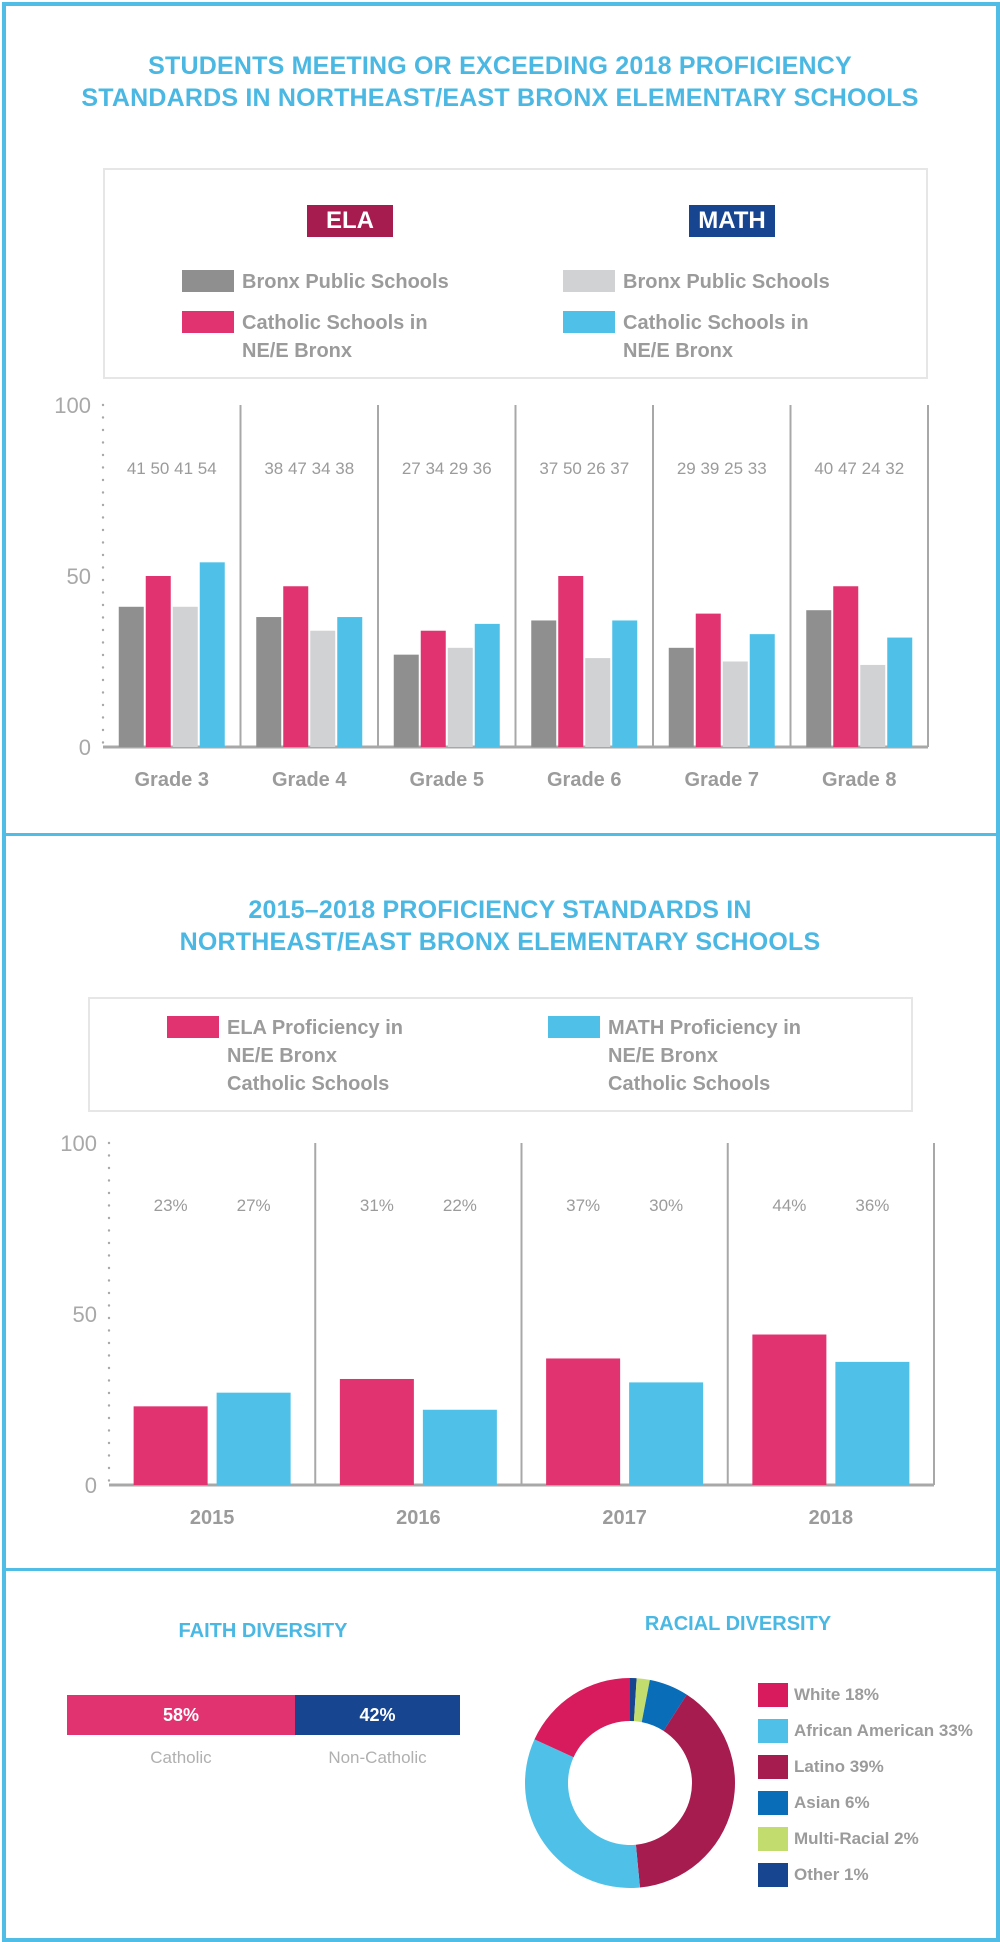 This screenshot has width=1000, height=1942. Describe the element at coordinates (447, 780) in the screenshot. I see `x-tick-label: Grade 5` at that location.